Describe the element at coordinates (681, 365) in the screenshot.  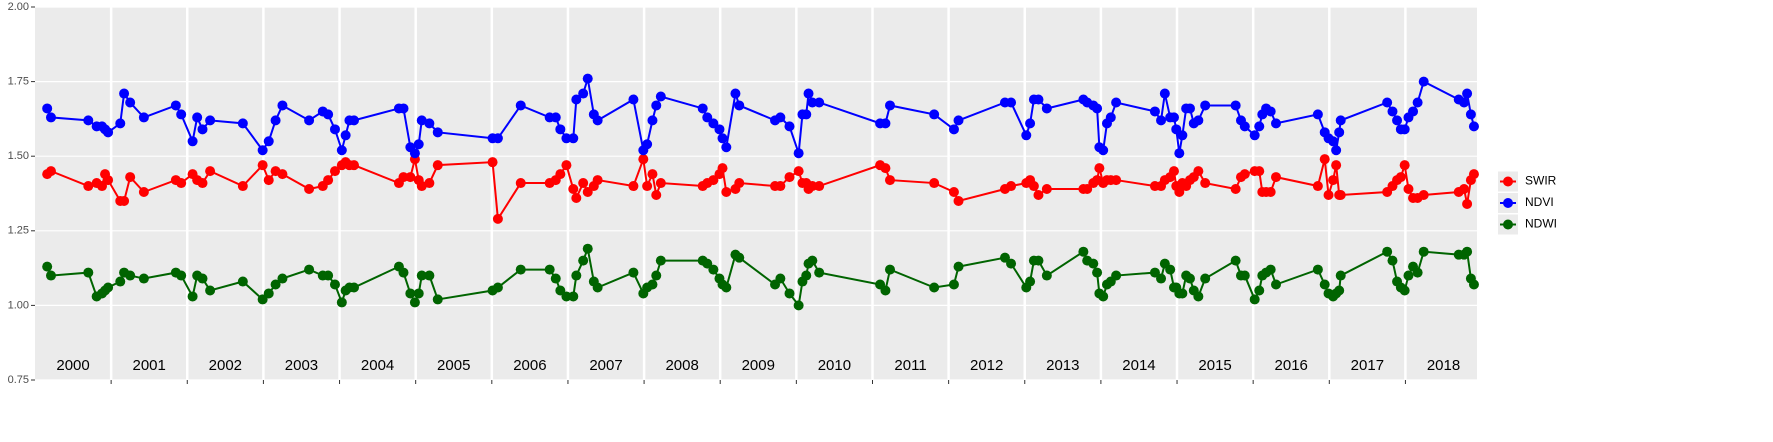
I see `year-label: 2008` at that location.